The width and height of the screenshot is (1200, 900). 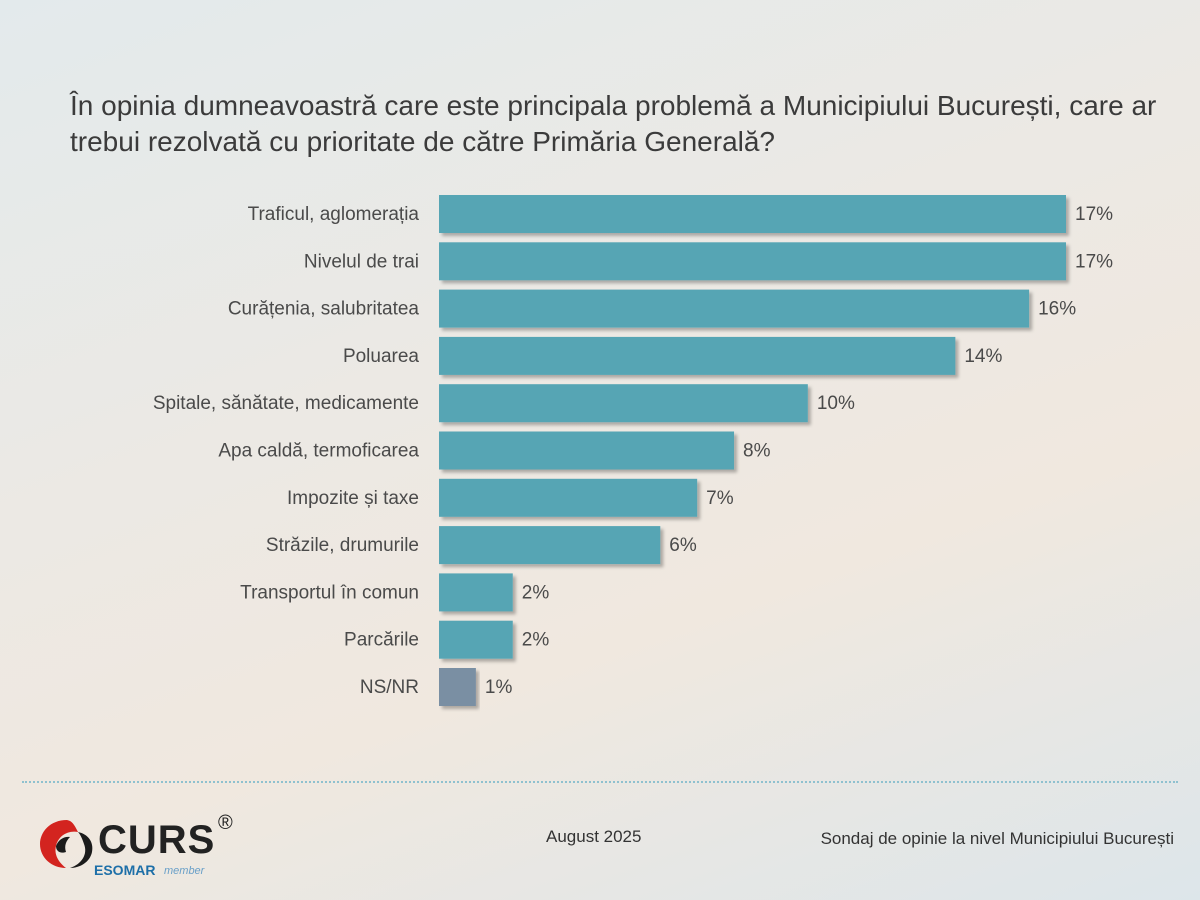 I want to click on value-label: 6%, so click(x=683, y=545).